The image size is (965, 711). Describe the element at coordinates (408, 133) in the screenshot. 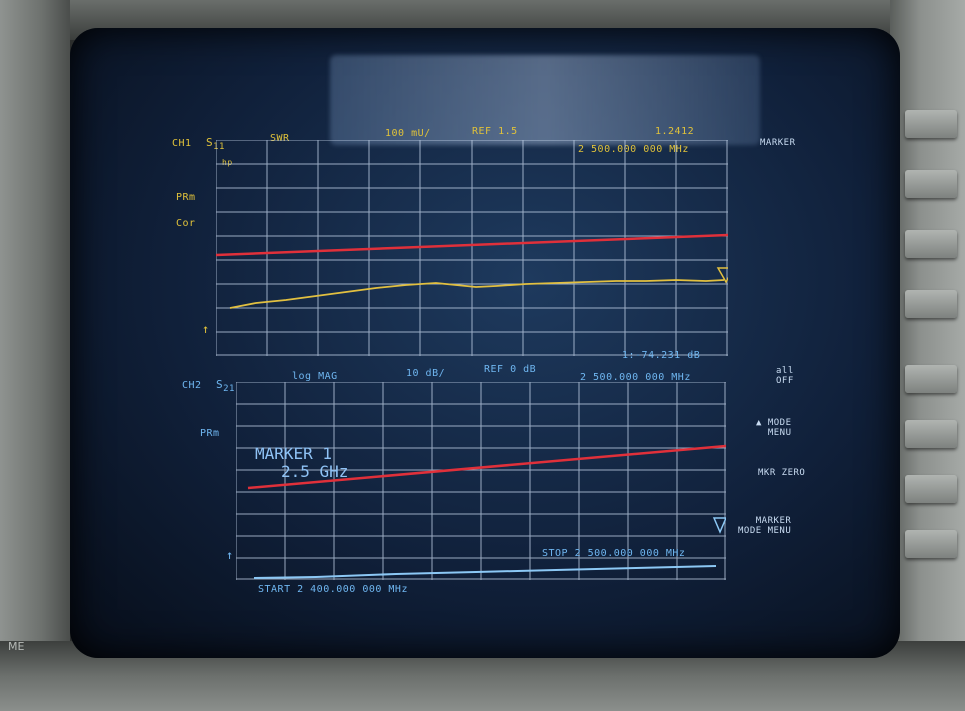

I see `ch1-scale: 100 mU/` at that location.